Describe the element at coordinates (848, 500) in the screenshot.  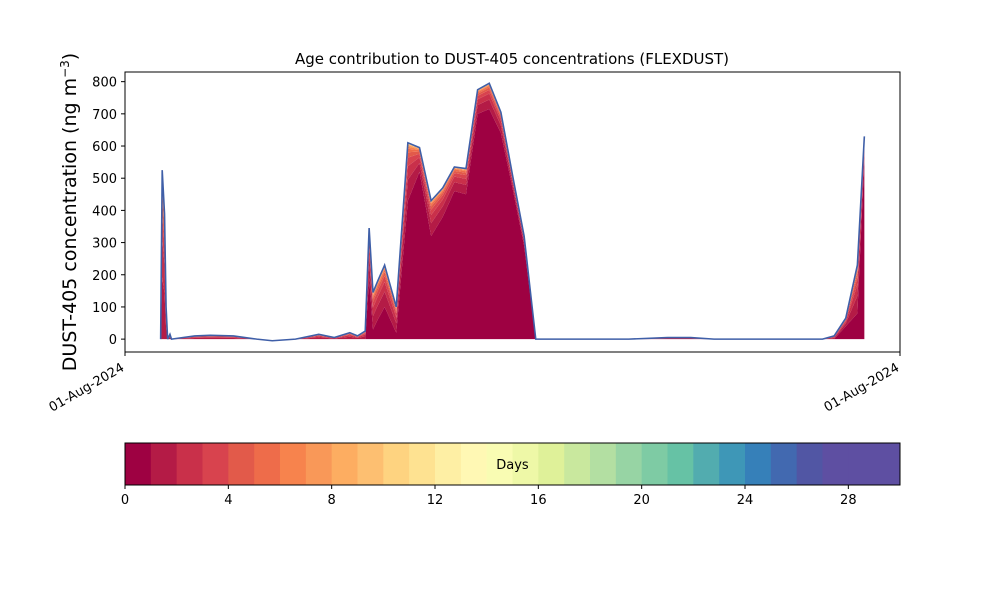
I see `colorbar-tick-label-28: 28` at that location.